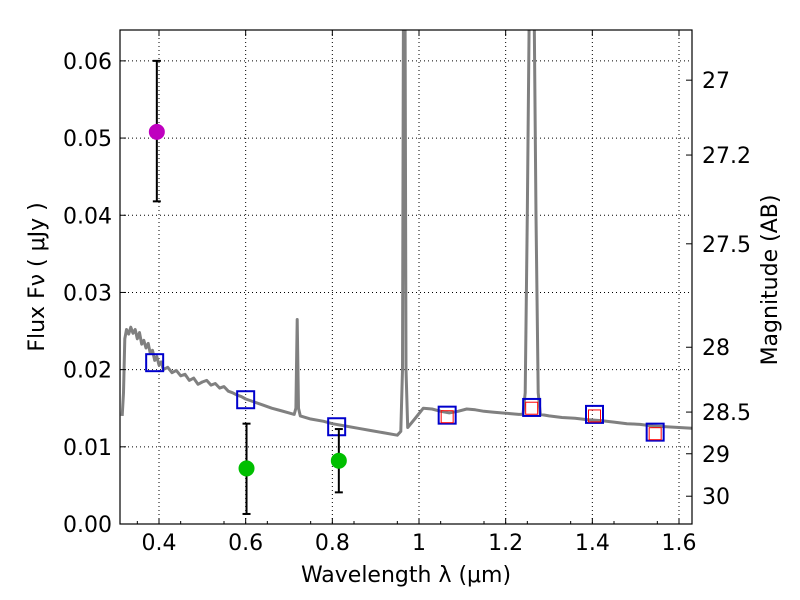  I want to click on y-axis-label: Flux Fν ( μJy ), so click(37, 276).